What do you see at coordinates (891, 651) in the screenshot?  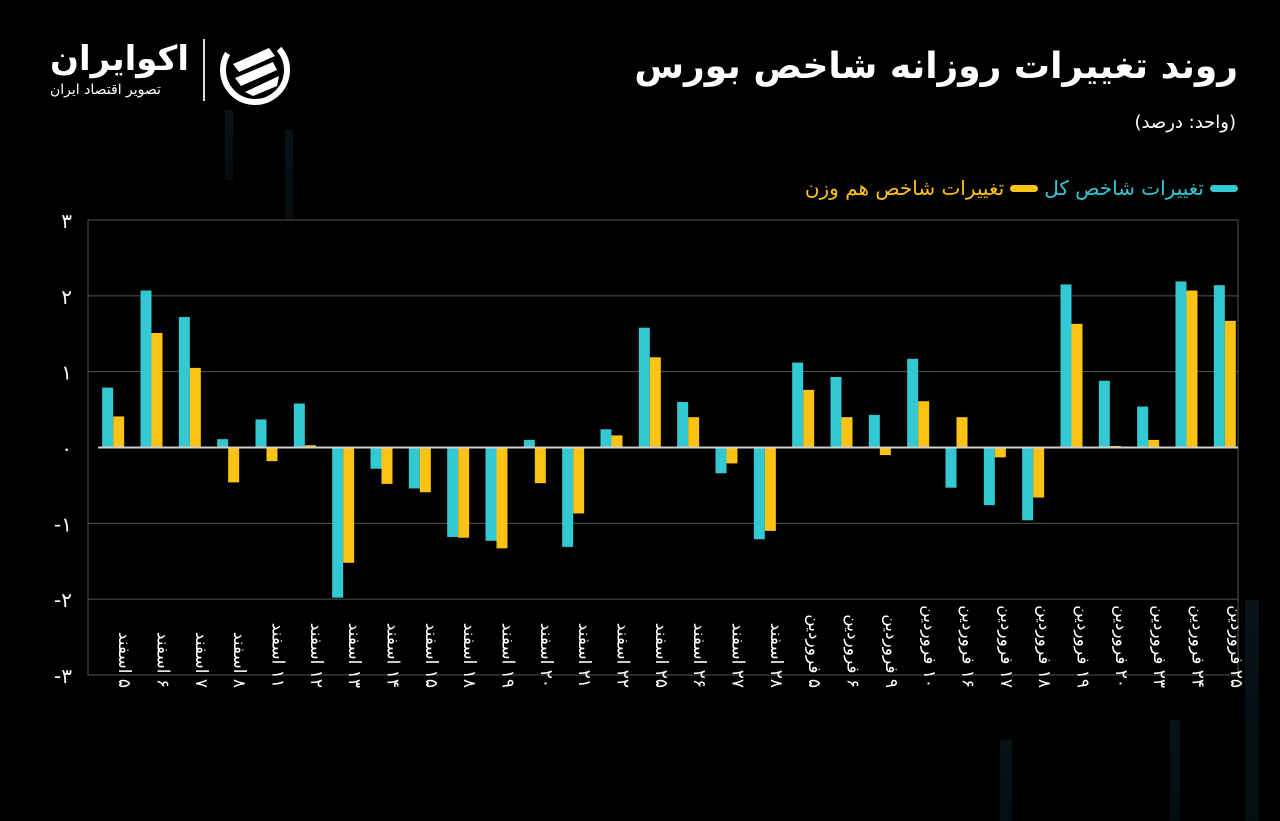 I see `x-tick-label: ۹ فروردین` at bounding box center [891, 651].